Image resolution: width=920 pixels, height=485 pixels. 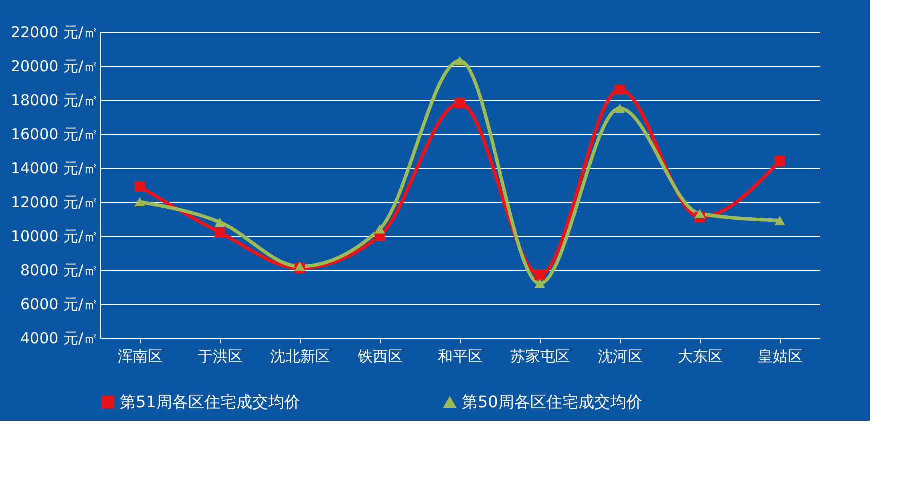 I want to click on y-tick-label: 4000 元/㎡, so click(x=59, y=339).